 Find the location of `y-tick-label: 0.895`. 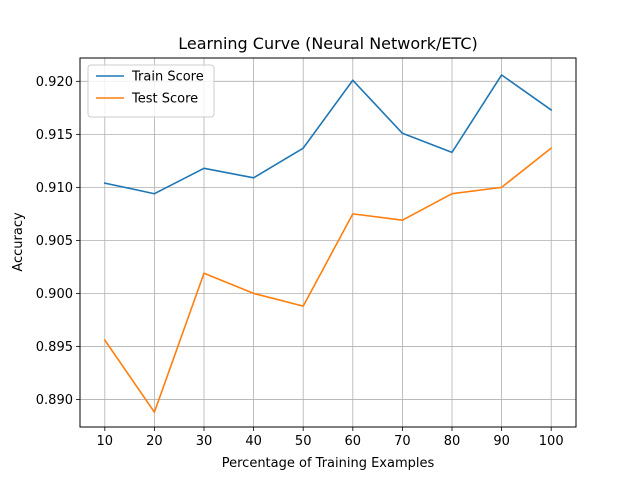

y-tick-label: 0.895 is located at coordinates (54, 347).